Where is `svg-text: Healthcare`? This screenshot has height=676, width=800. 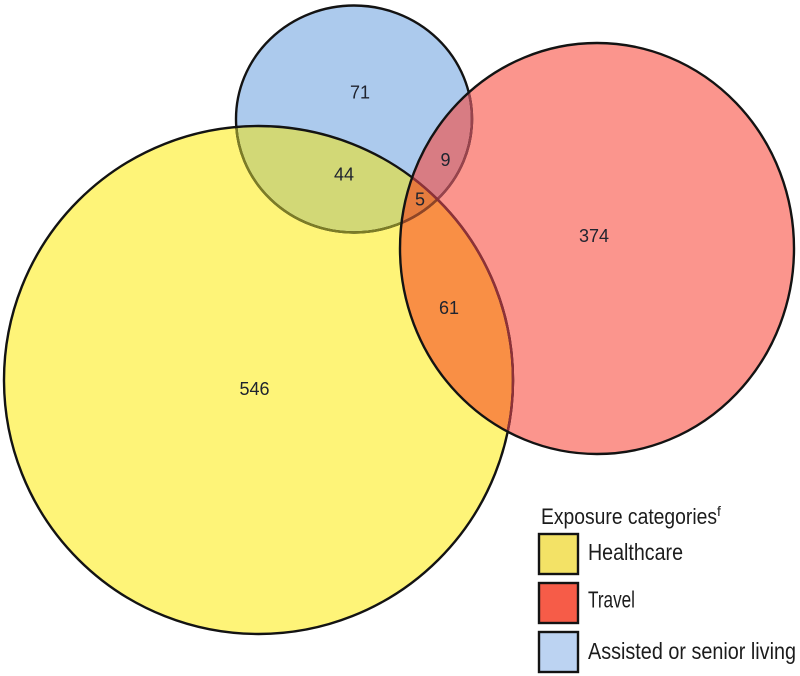
svg-text: Healthcare is located at coordinates (635, 552).